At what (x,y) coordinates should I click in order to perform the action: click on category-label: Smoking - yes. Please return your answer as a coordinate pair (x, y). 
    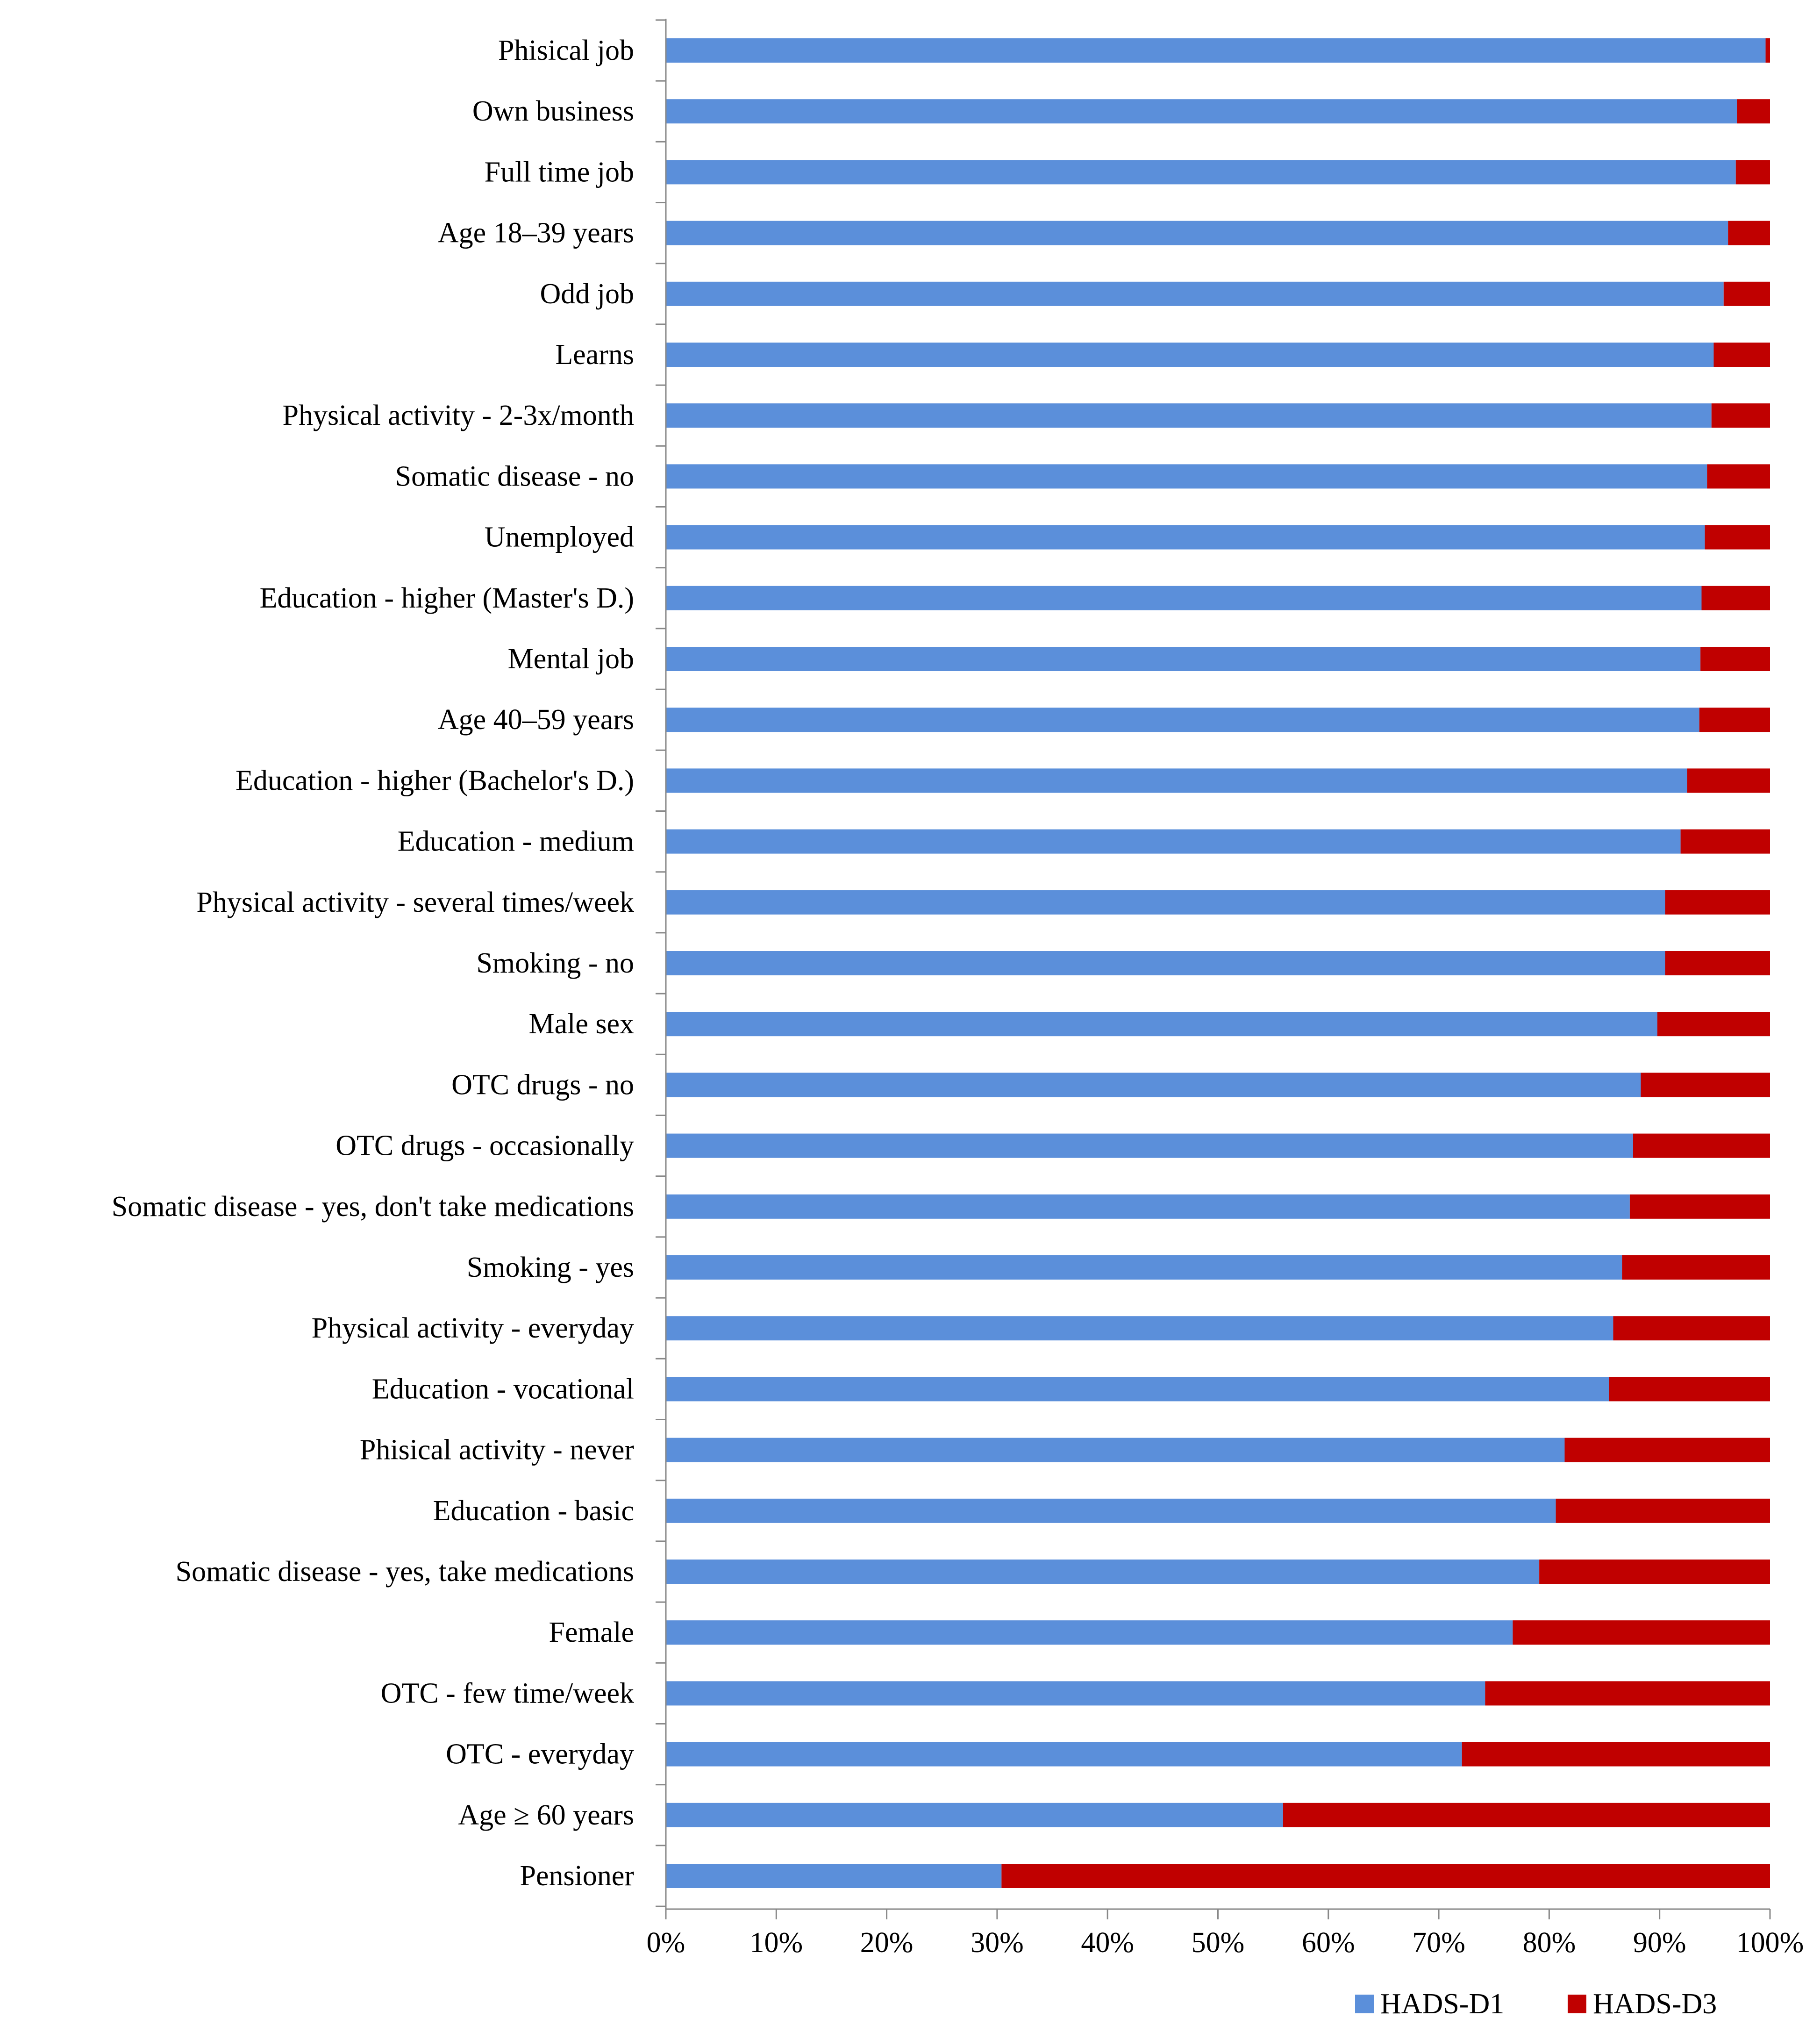
    Looking at the image, I should click on (550, 1267).